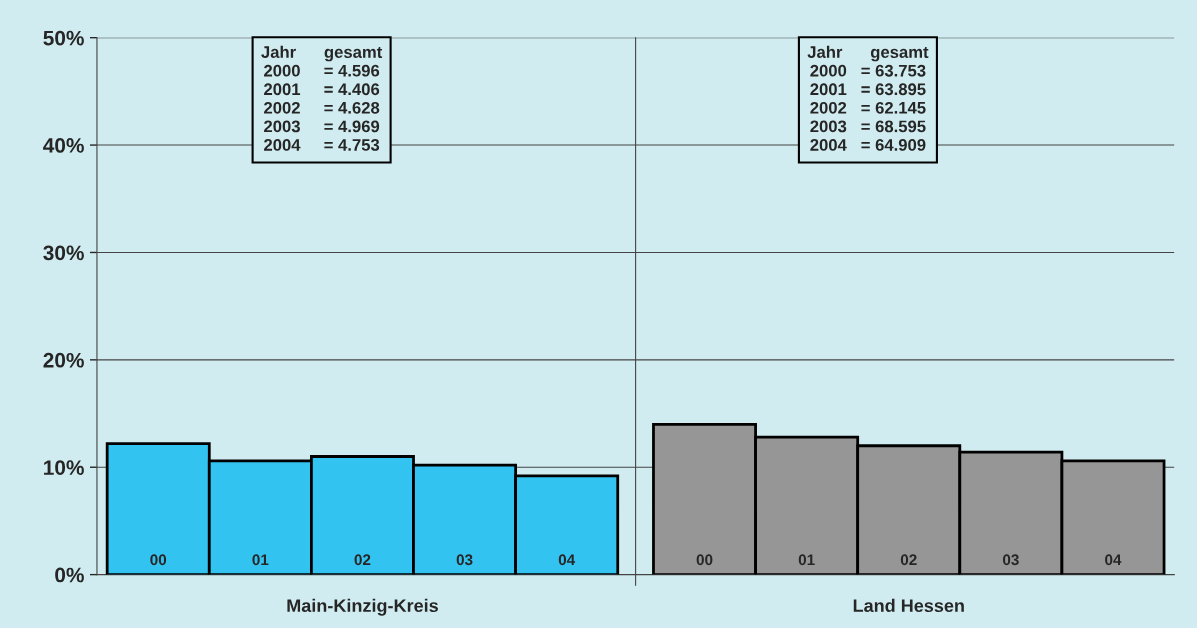 Image resolution: width=1197 pixels, height=628 pixels. I want to click on annotation: Jahr gesamt 2000 = 4.596 2001 = 4.406 2002 = 4.628 2003 = 4.969 2004 = 4.753, so click(322, 98).